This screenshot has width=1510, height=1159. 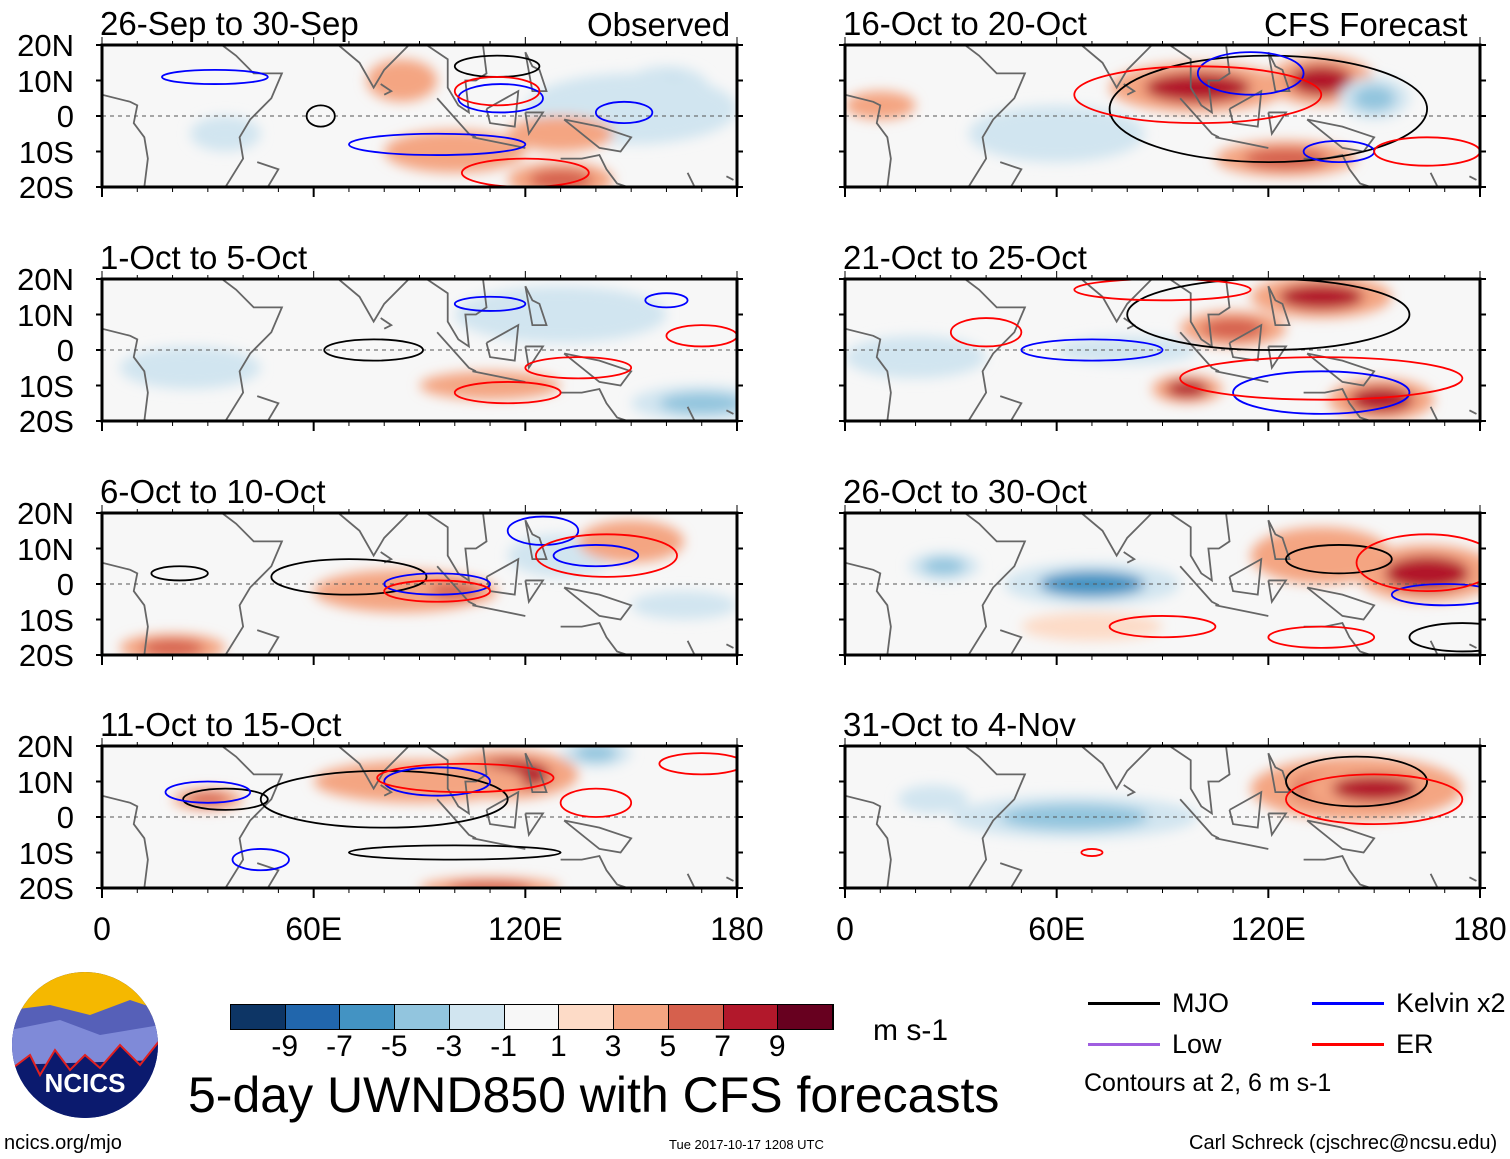 What do you see at coordinates (558, 1046) in the screenshot?
I see `colorbar-tick-label: 1` at bounding box center [558, 1046].